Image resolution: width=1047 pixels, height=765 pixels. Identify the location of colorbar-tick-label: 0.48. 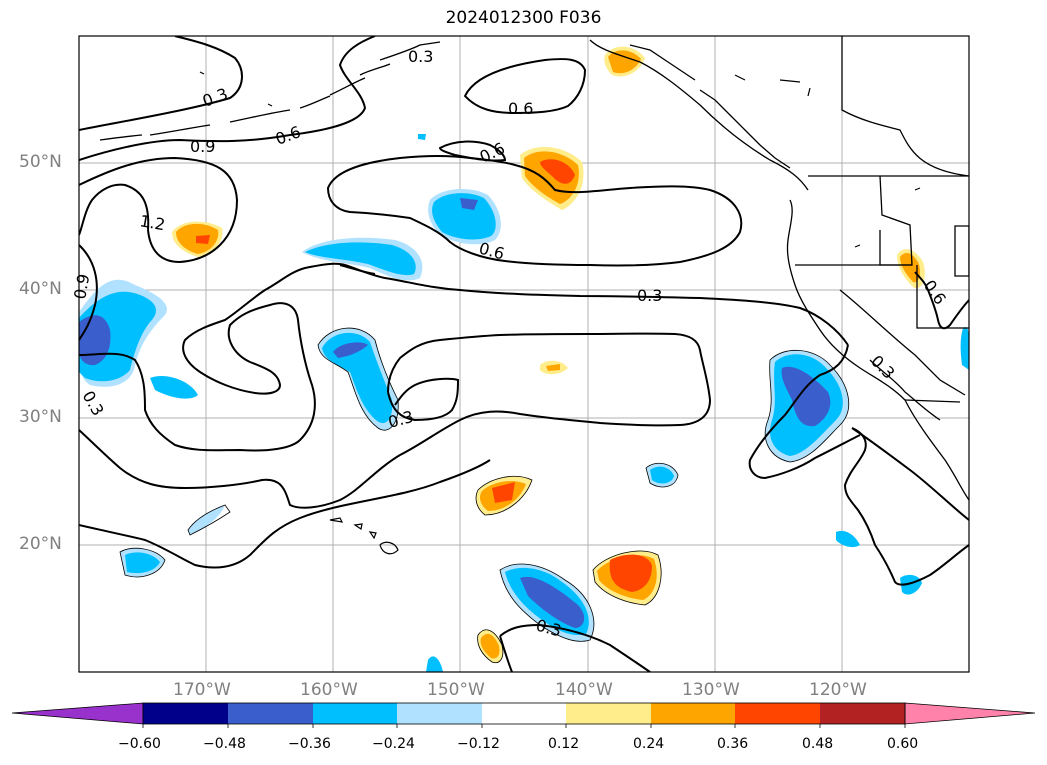
(818, 744).